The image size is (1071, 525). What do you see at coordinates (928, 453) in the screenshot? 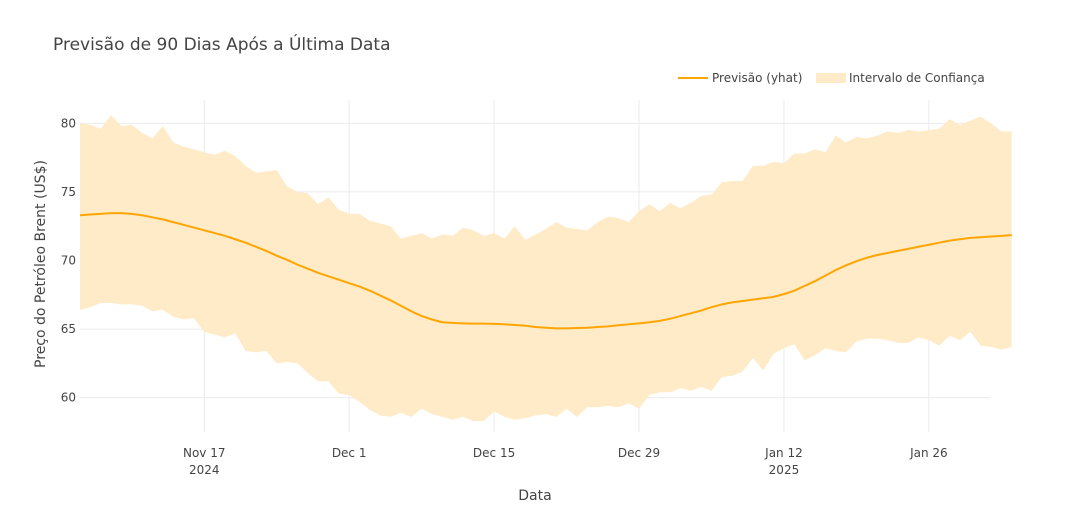
I see `x-tick-label: Jan 26` at bounding box center [928, 453].